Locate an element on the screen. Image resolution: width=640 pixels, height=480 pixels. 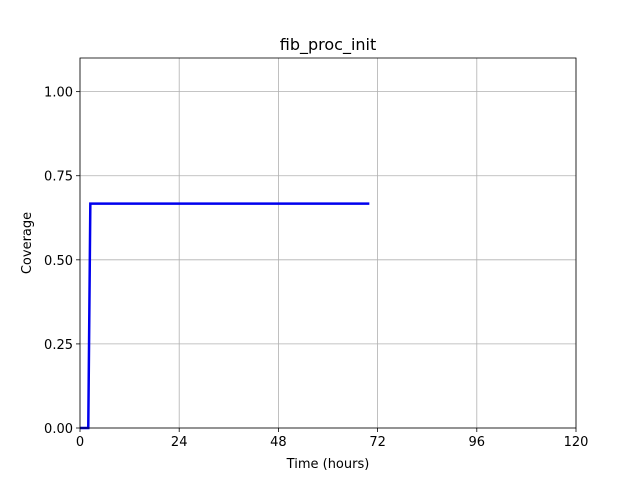
y-tick-label: 0.25 is located at coordinates (58, 345).